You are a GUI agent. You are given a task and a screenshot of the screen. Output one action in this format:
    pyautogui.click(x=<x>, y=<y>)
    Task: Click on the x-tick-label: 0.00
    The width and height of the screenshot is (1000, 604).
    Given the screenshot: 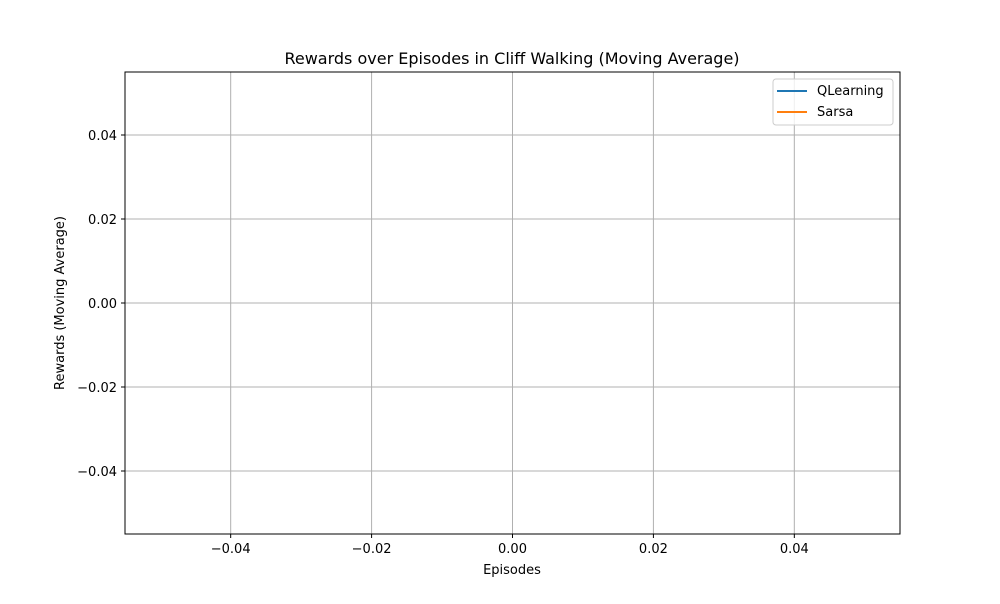 What is the action you would take?
    pyautogui.click(x=512, y=549)
    